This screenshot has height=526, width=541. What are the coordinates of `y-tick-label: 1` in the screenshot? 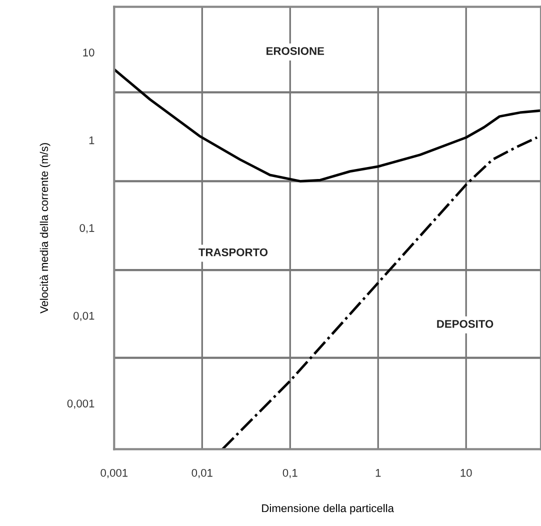 It's located at (91, 140).